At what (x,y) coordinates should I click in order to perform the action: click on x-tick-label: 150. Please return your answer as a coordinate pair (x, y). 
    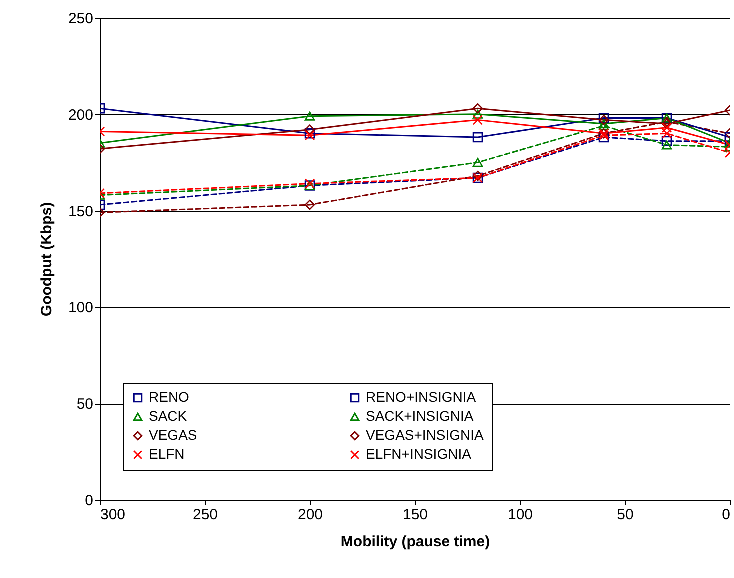
    Looking at the image, I should click on (415, 515).